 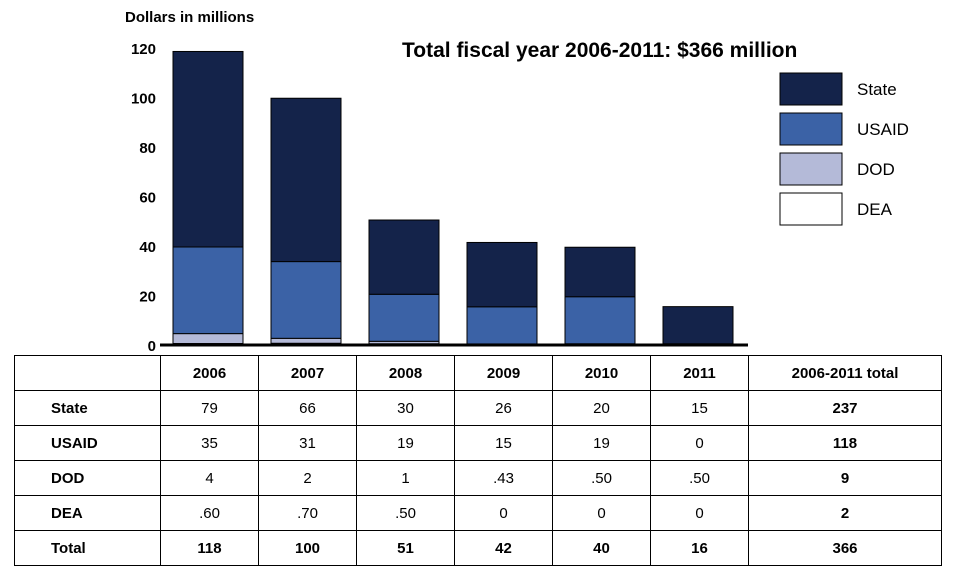 What do you see at coordinates (147, 148) in the screenshot?
I see `y-tick-label: 80` at bounding box center [147, 148].